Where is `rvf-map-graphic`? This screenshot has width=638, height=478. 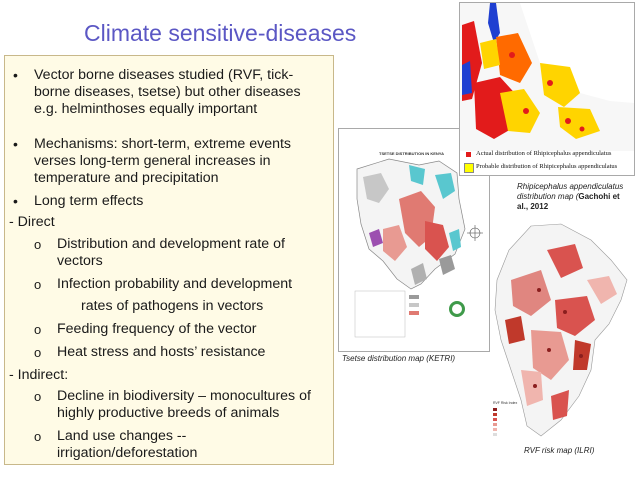
rvf-map-graphic is located at coordinates (560, 330).